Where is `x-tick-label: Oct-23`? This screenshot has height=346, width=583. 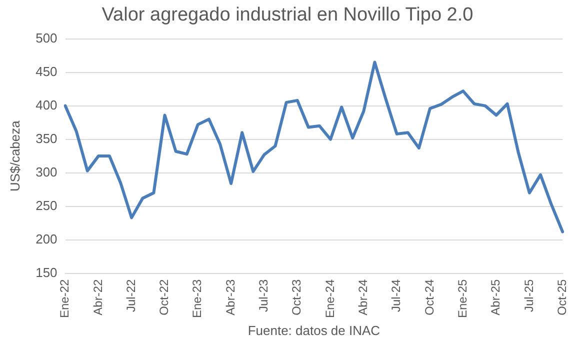
x-tick-label: Oct-23 is located at coordinates (297, 297).